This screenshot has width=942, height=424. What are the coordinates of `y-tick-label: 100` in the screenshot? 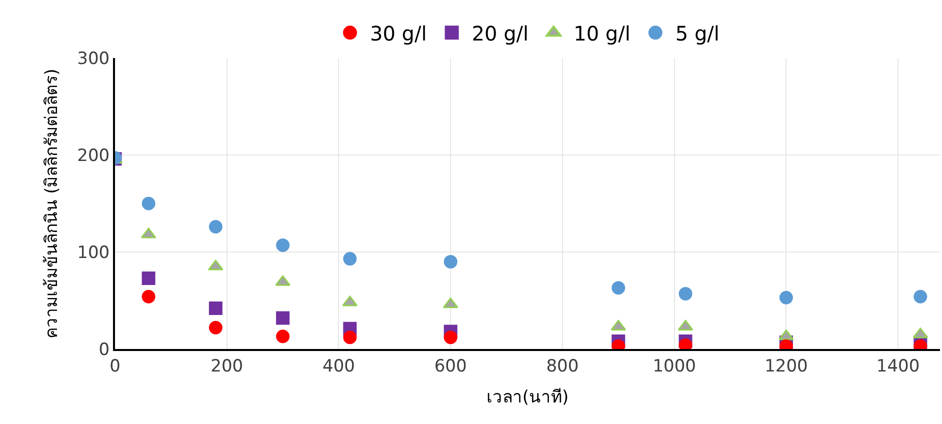 It's located at (93, 252).